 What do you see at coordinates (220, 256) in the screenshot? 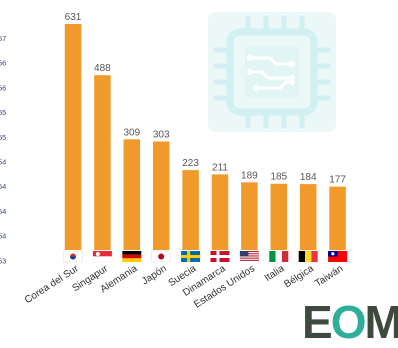
I see `denmark-flag` at bounding box center [220, 256].